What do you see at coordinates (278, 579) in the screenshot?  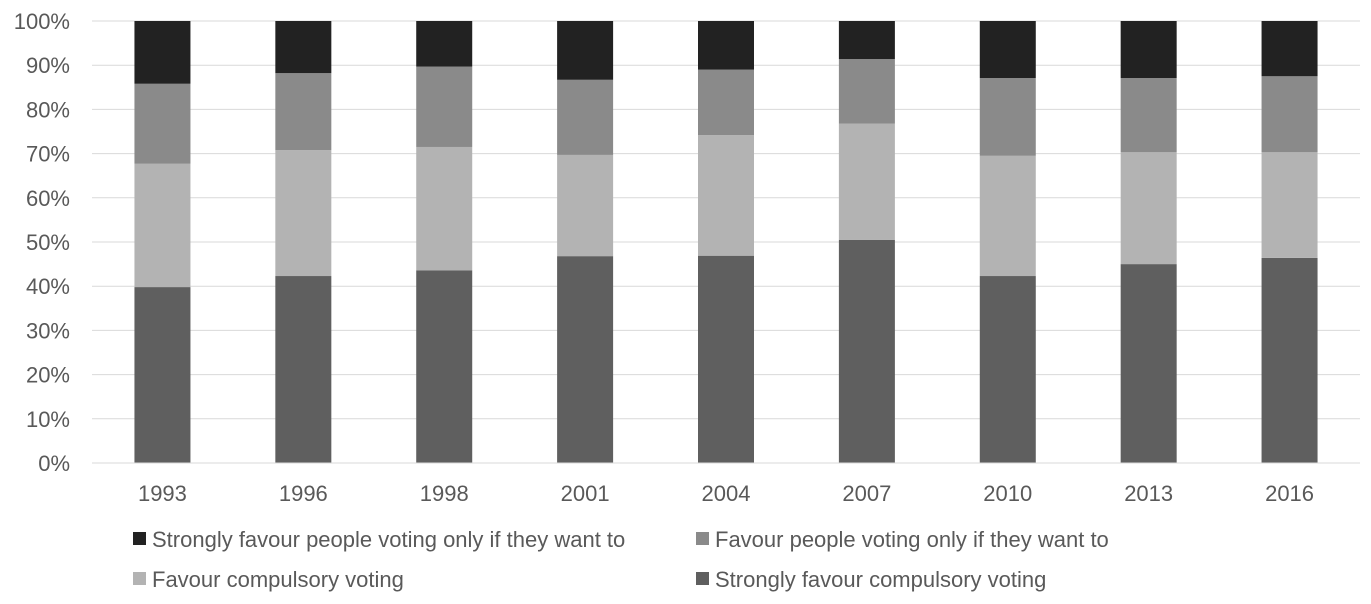 I see `legend-label: Favour compulsory voting` at bounding box center [278, 579].